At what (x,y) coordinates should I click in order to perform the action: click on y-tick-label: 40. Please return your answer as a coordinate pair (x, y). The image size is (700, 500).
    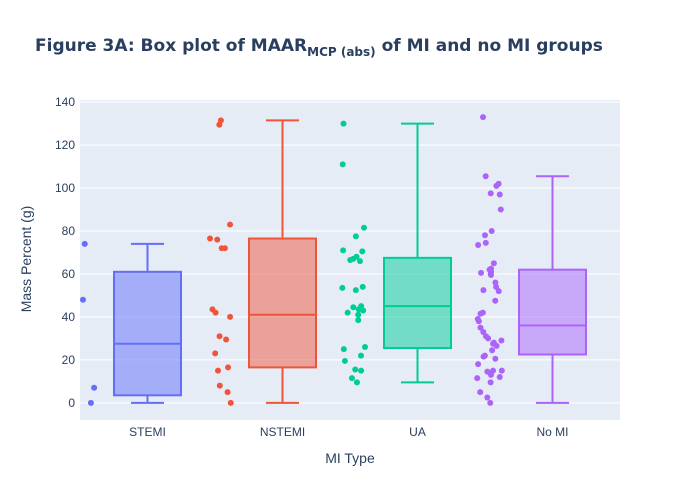
    Looking at the image, I should click on (69, 317).